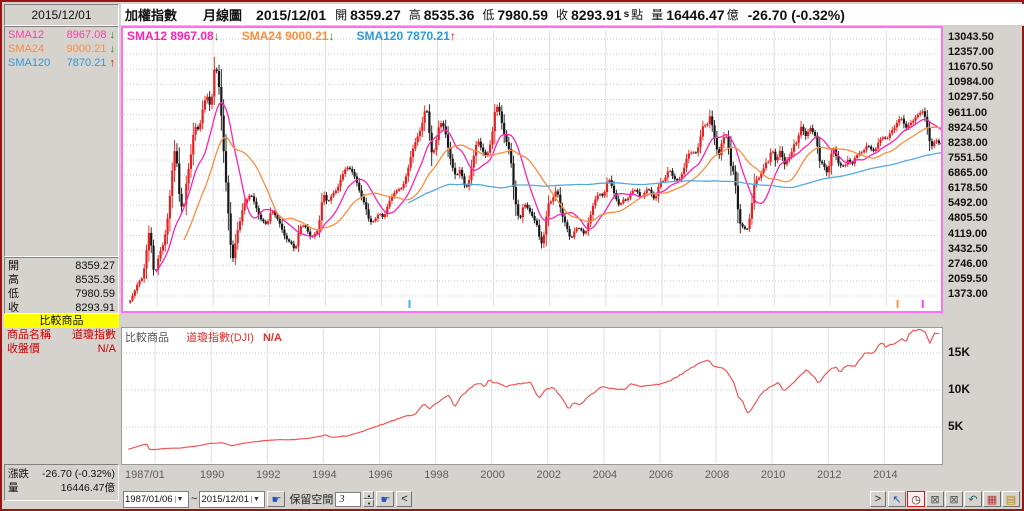  Describe the element at coordinates (959, 389) in the screenshot. I see `price-tick: 10K` at that location.